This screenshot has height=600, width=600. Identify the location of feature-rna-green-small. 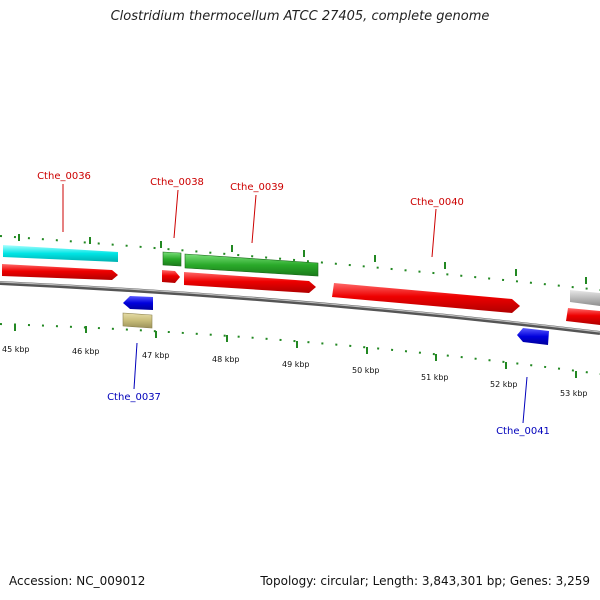
(172, 259).